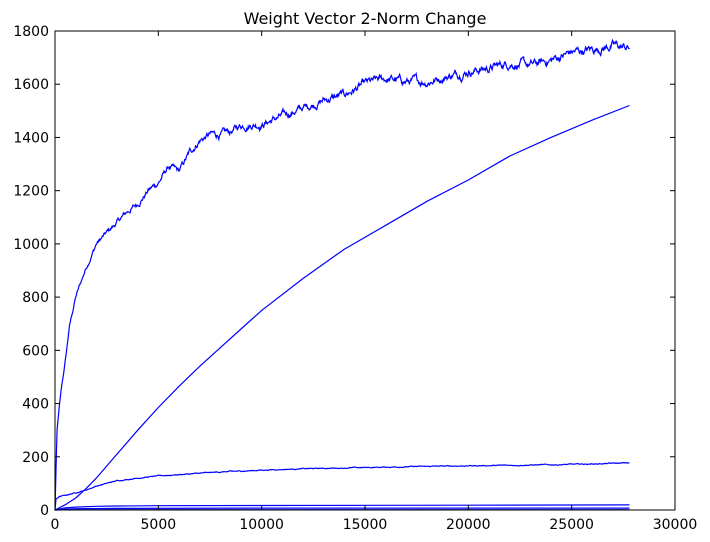 The image size is (710, 542). What do you see at coordinates (675, 525) in the screenshot?
I see `x-tick-label: 30000` at bounding box center [675, 525].